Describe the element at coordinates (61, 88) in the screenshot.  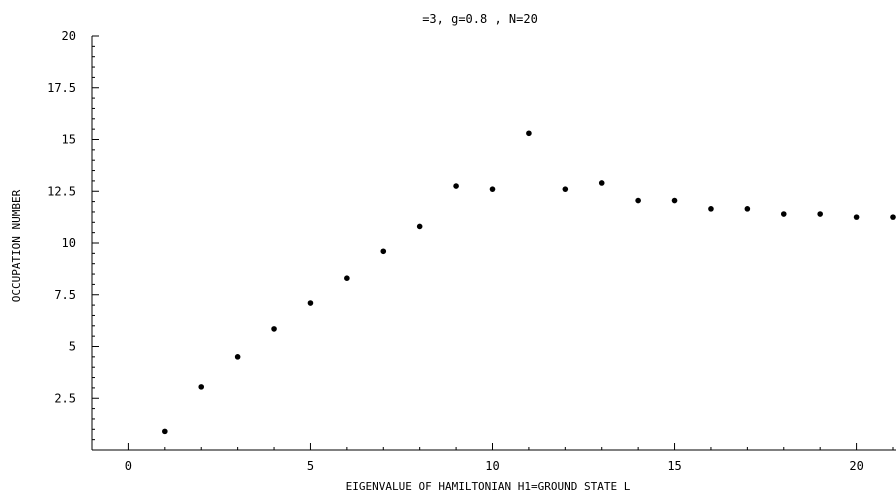
I see `y-tick-label: 17.5` at that location.